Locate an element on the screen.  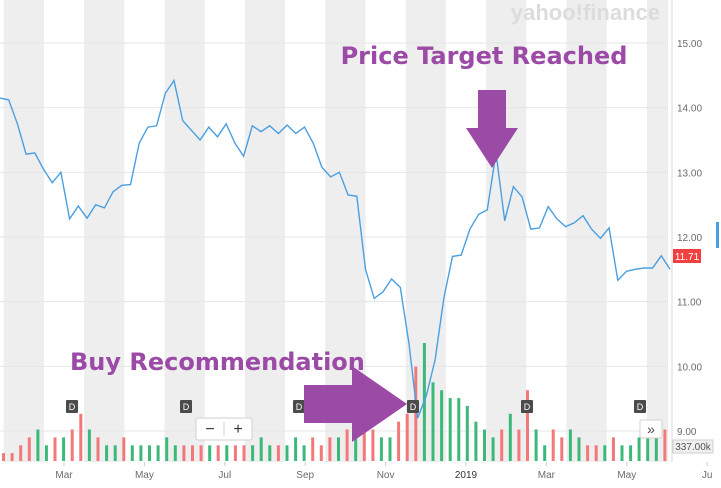
price-target-arrow is located at coordinates (492, 129).